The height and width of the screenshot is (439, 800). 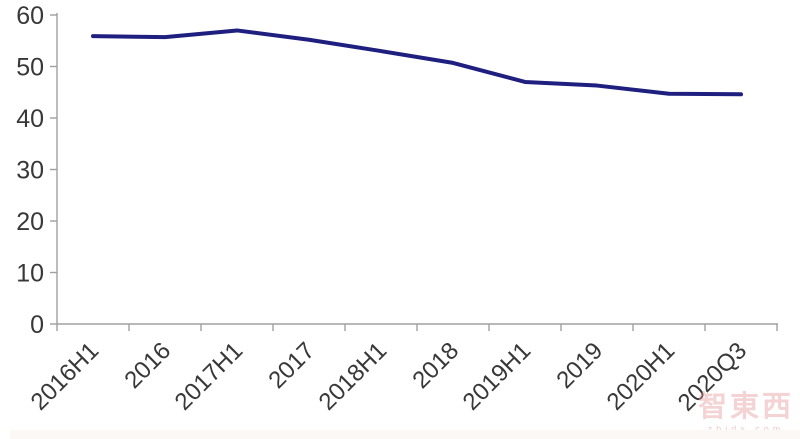 What do you see at coordinates (435, 365) in the screenshot?
I see `x-axis-tick-label: 2018` at bounding box center [435, 365].